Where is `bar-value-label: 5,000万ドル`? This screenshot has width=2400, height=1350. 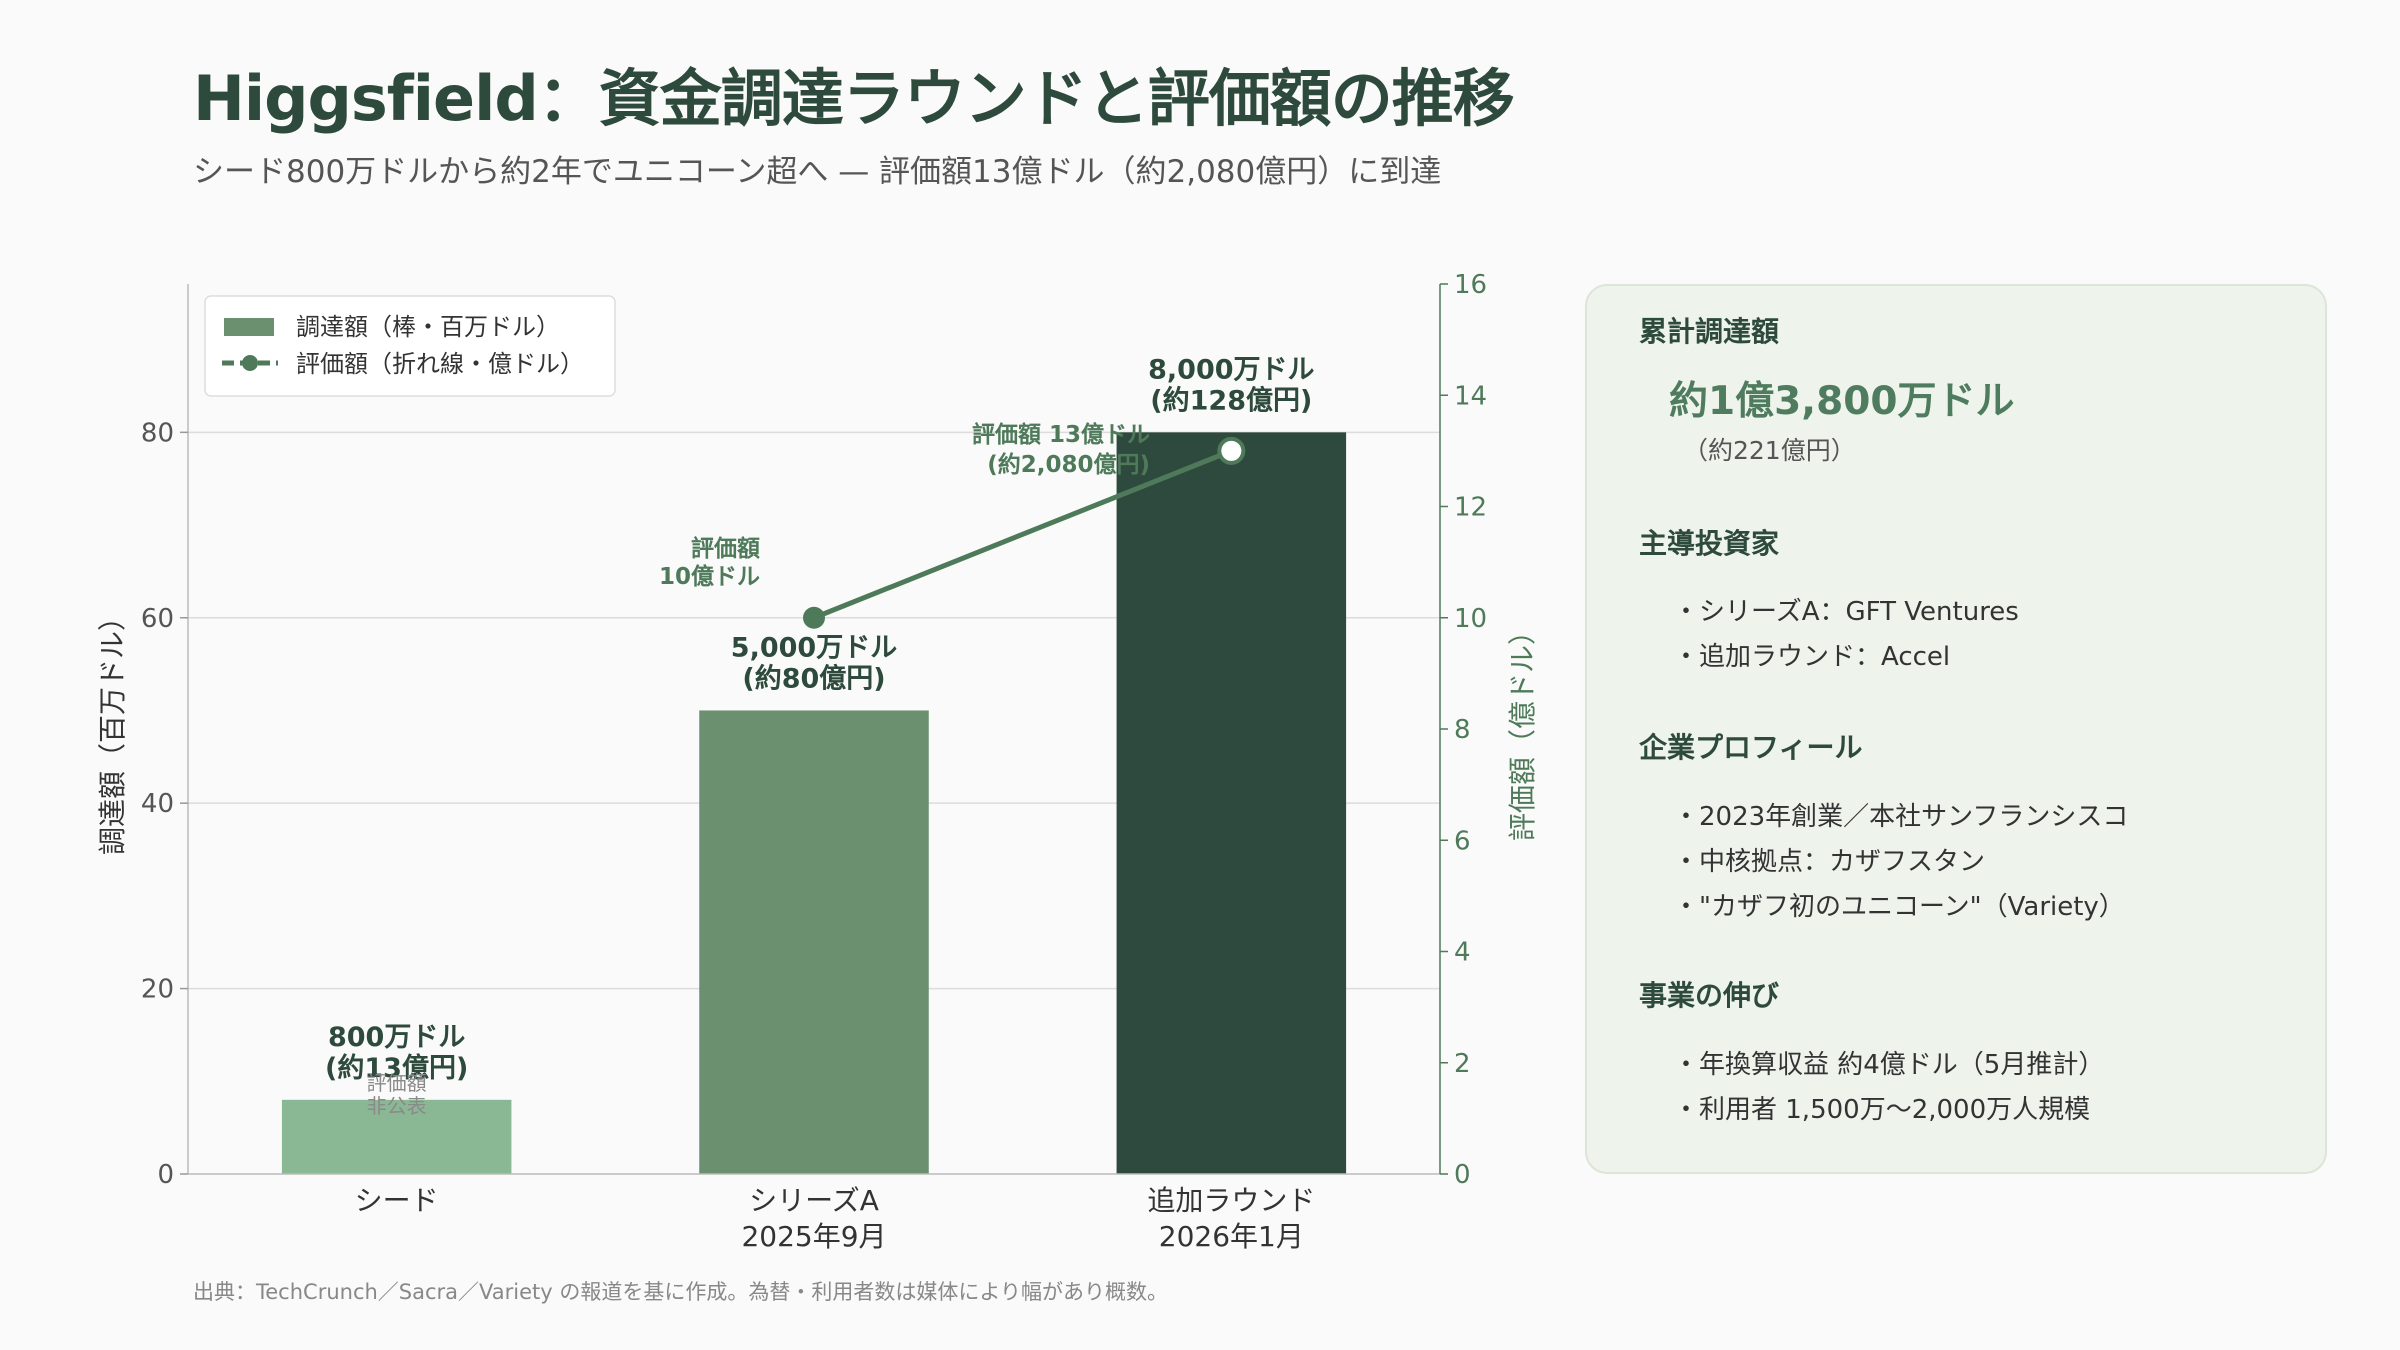
bar-value-label: 5,000万ドル is located at coordinates (814, 647).